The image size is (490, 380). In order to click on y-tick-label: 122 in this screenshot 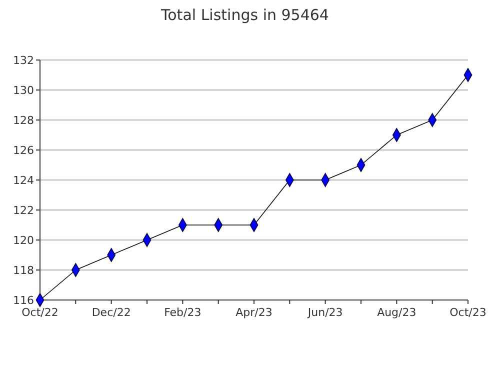, I will do `click(23, 210)`.